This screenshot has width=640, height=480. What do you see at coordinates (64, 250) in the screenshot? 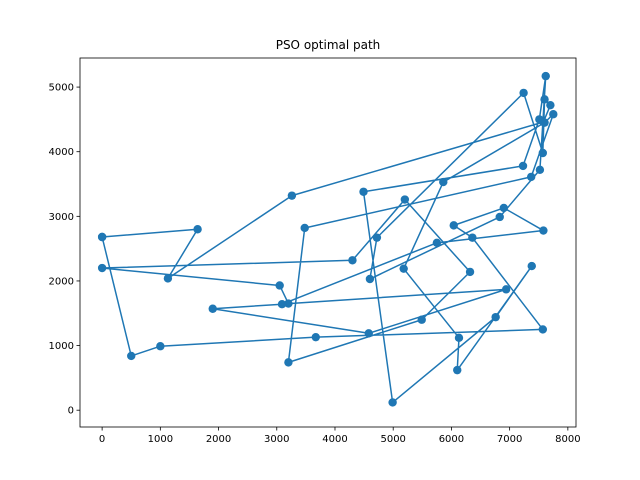
I see `y-axis: 0 1000 2000 3000 4000 5000` at bounding box center [64, 250].